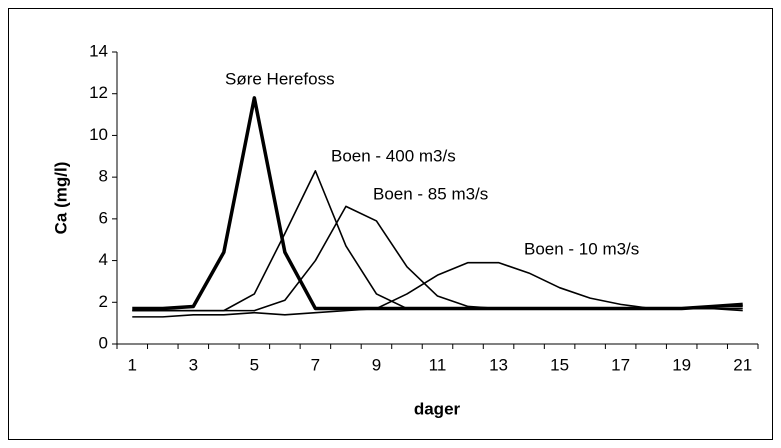 The width and height of the screenshot is (781, 448). What do you see at coordinates (193, 364) in the screenshot?
I see `x-tick-label: 3` at bounding box center [193, 364].